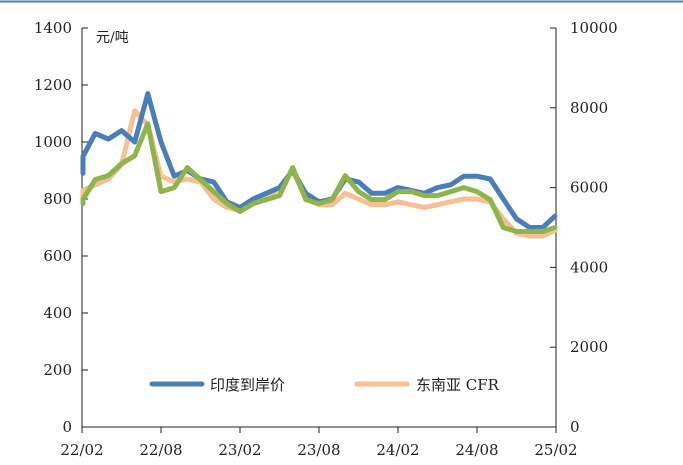  What do you see at coordinates (555, 450) in the screenshot?
I see `x-tick-label: 25/02` at bounding box center [555, 450].